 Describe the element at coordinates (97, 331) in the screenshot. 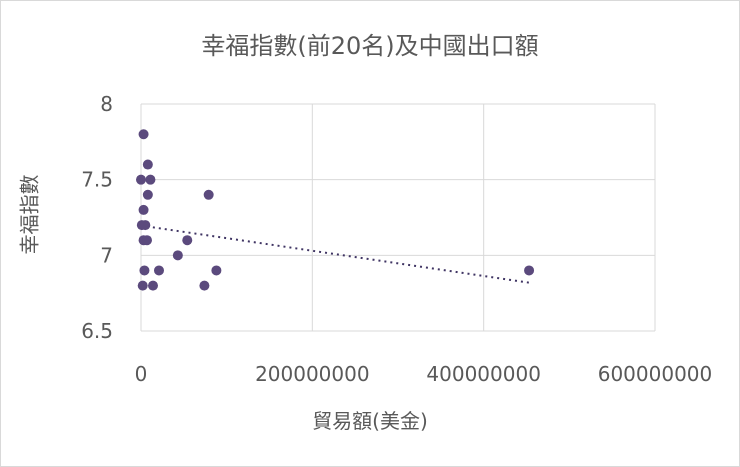

I see `y-tick-label: 6.5` at that location.